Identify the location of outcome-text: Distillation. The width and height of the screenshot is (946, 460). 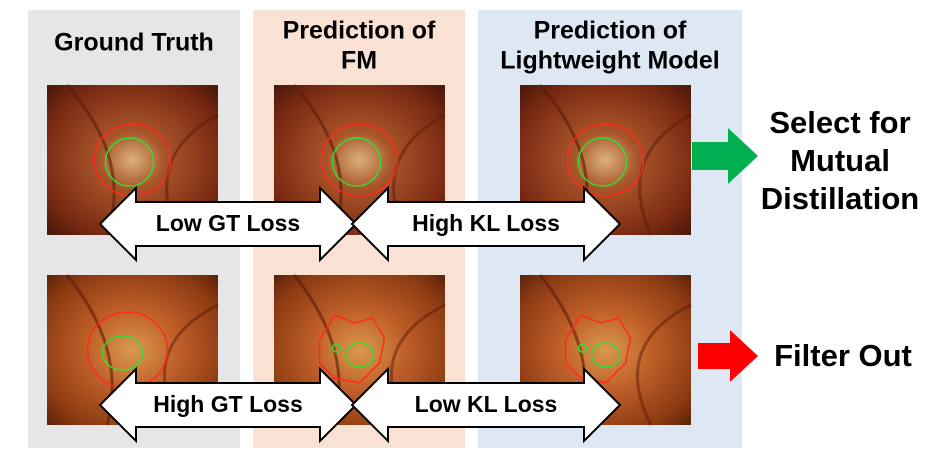
(840, 198).